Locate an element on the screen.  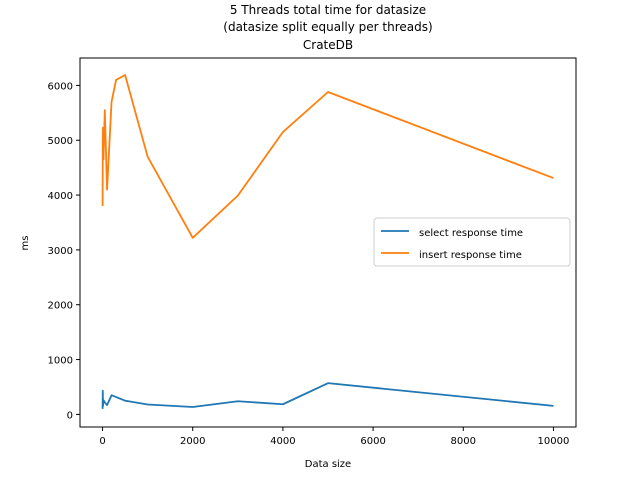
title-line-1: 5 Threads total time for datasize is located at coordinates (328, 10).